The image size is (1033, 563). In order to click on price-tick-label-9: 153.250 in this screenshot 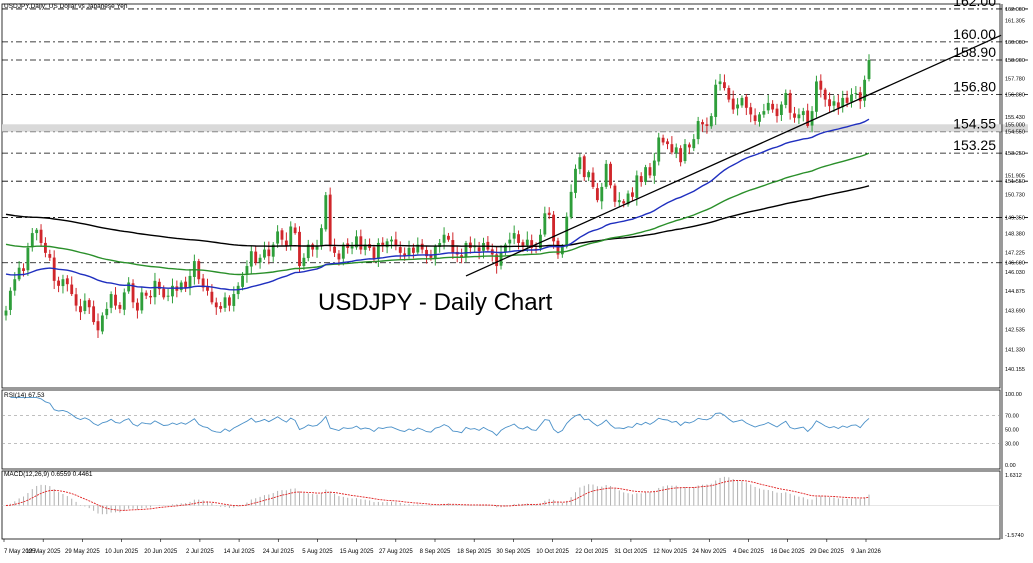, I will do `click(1015, 154)`.